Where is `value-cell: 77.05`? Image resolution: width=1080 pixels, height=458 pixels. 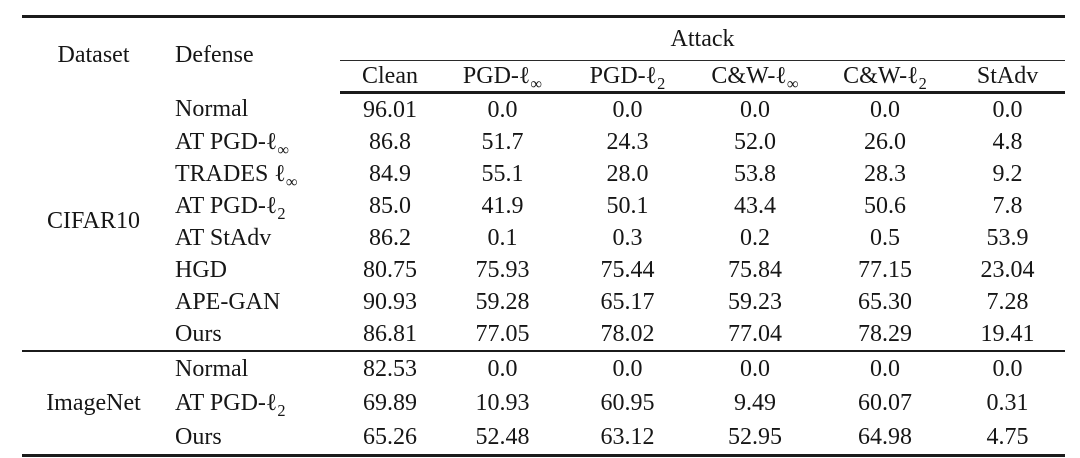 value-cell: 77.05 is located at coordinates (502, 333).